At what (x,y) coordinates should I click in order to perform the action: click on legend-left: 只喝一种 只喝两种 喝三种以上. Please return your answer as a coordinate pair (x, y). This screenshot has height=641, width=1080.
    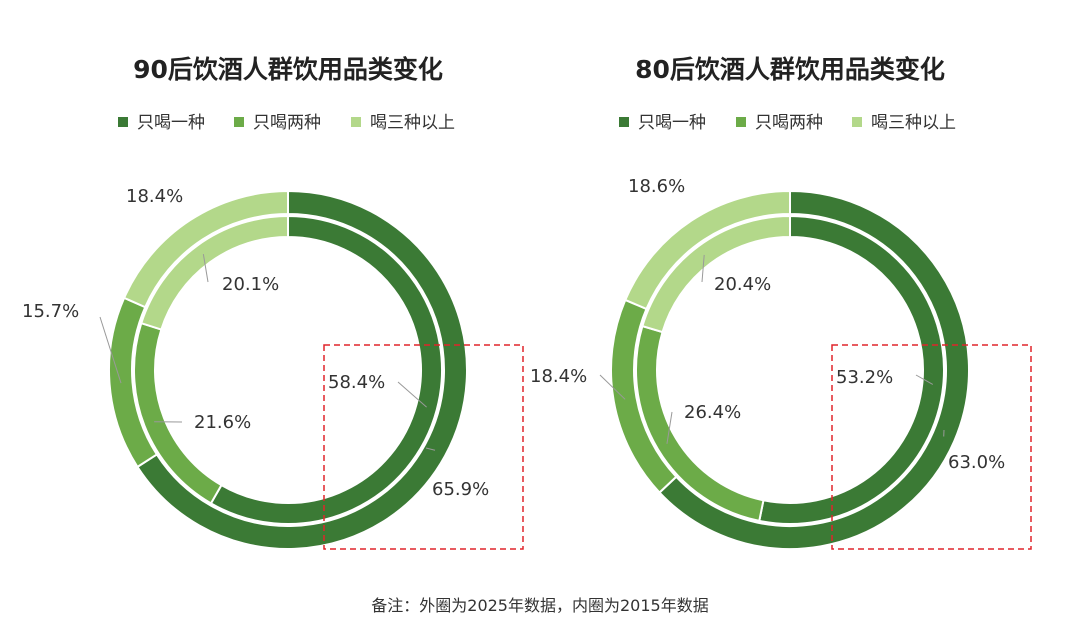
    Looking at the image, I should click on (286, 123).